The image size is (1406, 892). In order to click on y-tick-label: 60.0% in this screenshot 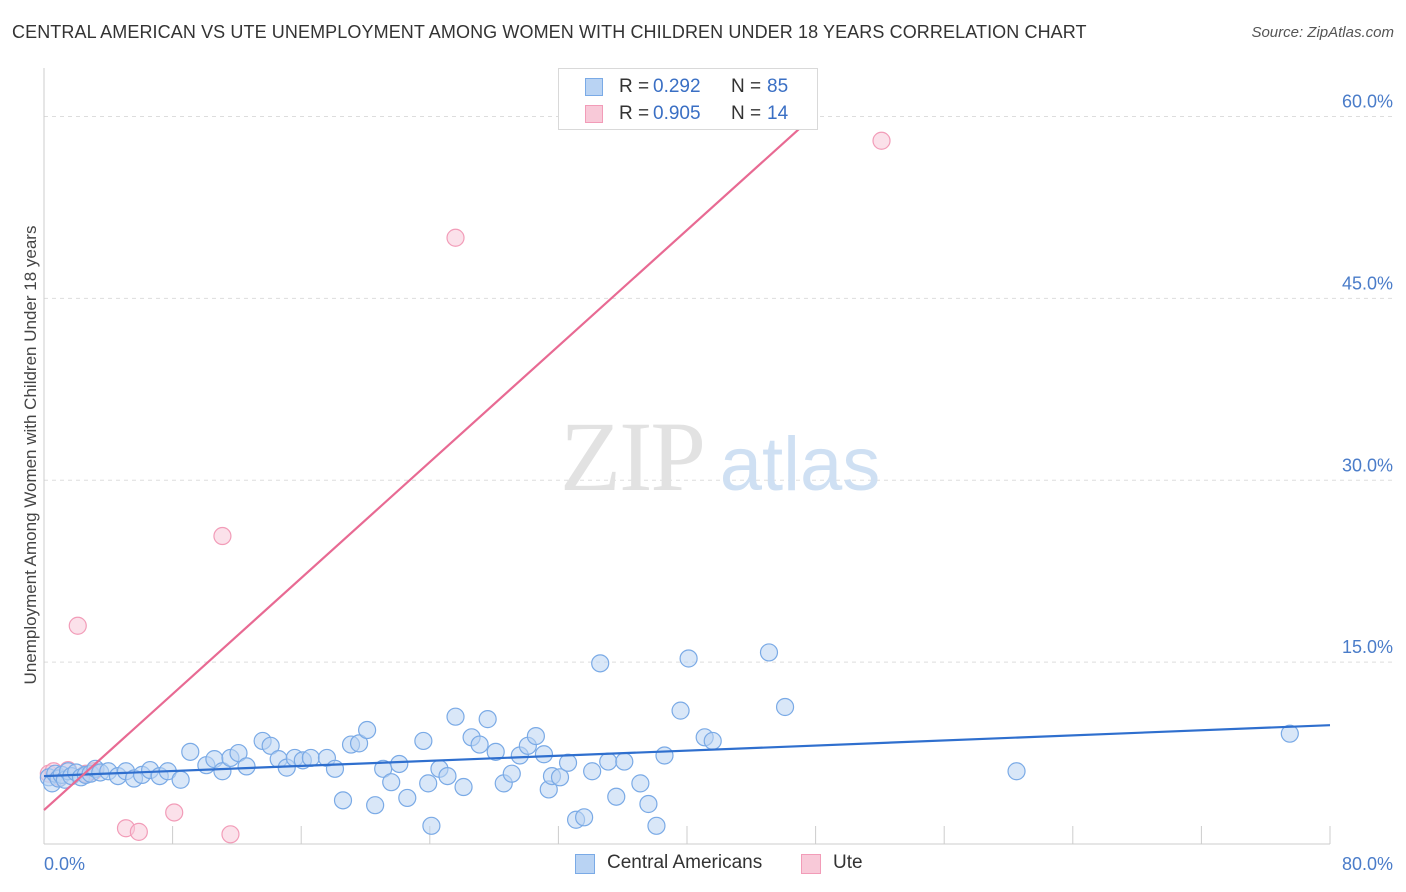, I will do `click(1367, 102)`.